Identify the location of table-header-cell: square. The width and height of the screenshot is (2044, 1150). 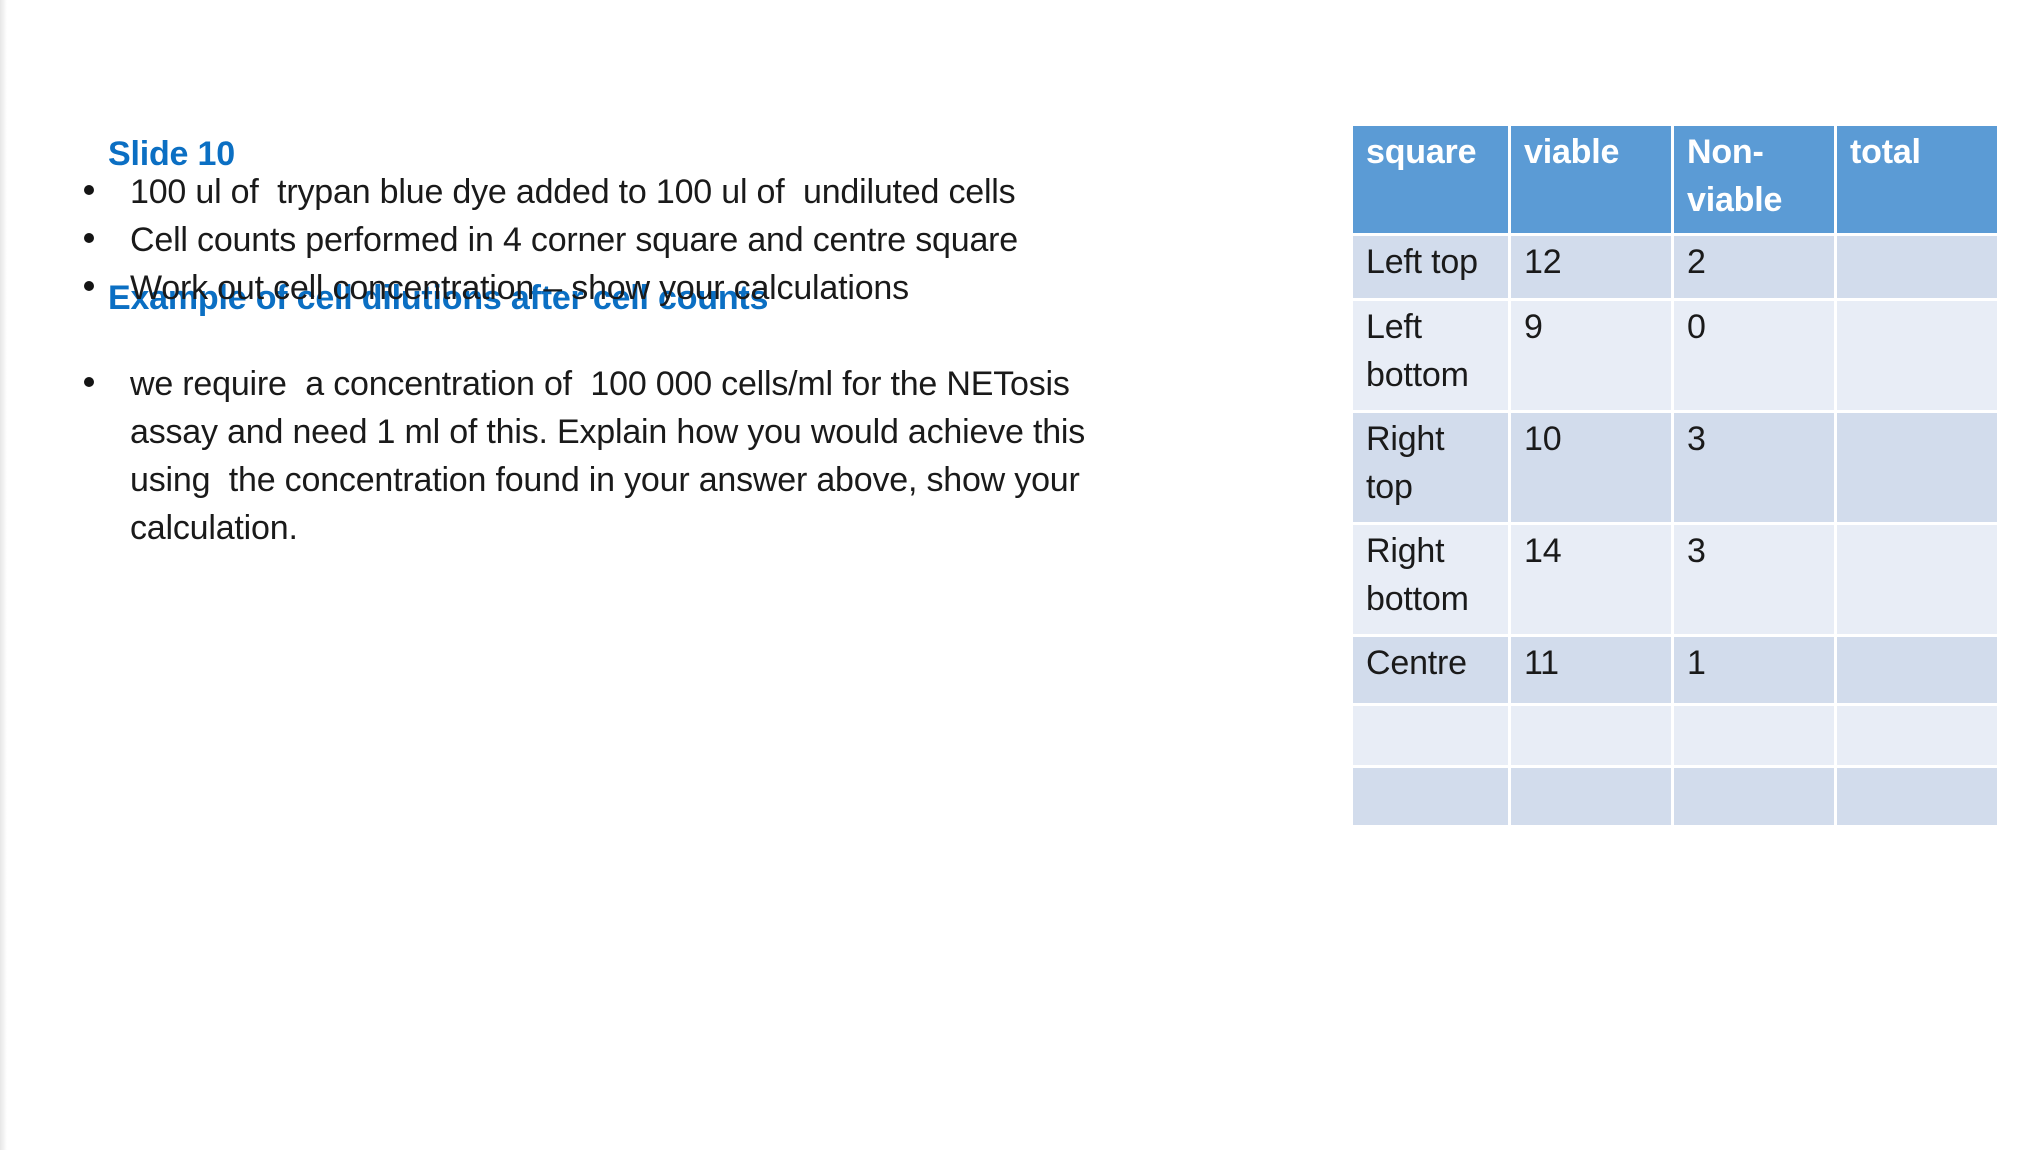
(1430, 179).